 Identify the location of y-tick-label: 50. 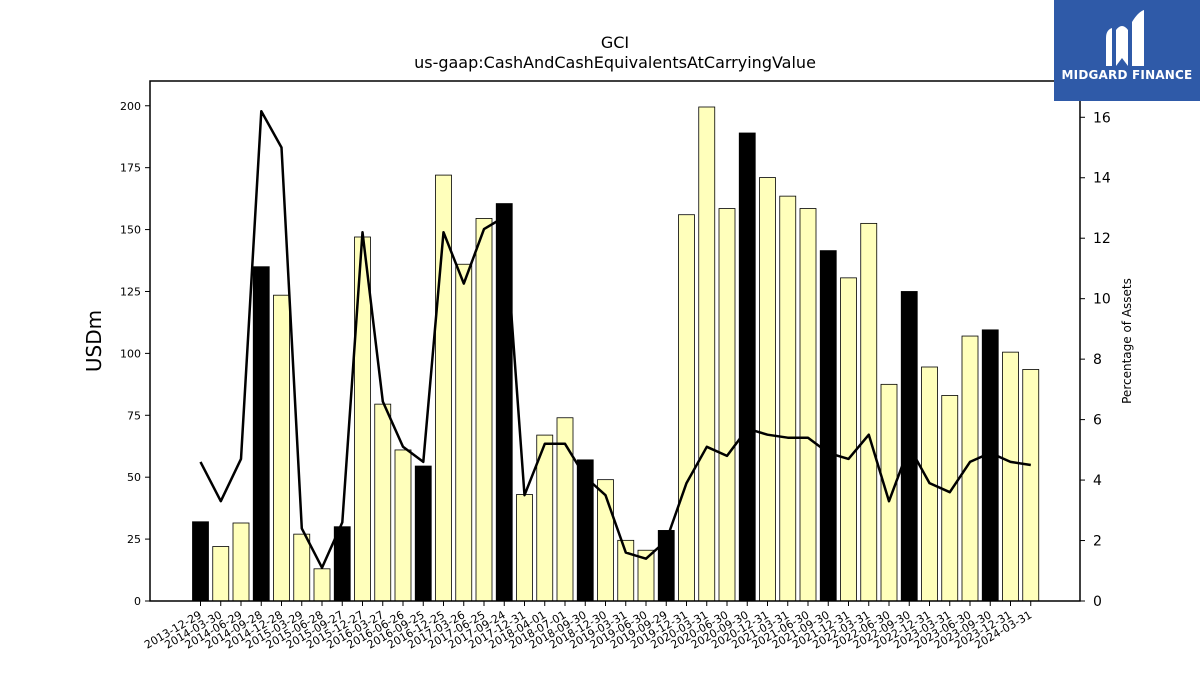
(134, 477).